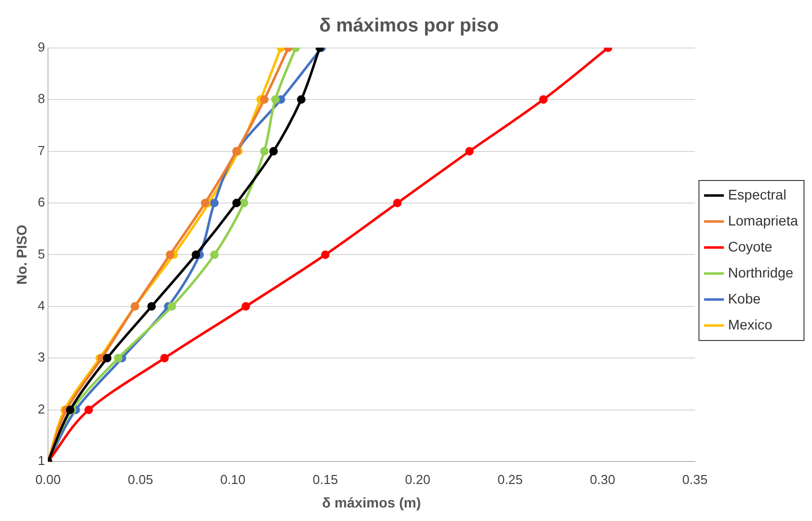 The height and width of the screenshot is (521, 812). Describe the element at coordinates (371, 502) in the screenshot. I see `x-axis-title: δ máximos (m)` at that location.